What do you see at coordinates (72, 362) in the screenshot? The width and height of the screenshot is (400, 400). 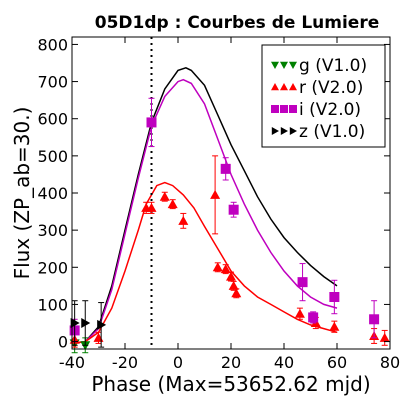 I see `x-tick-label: -40` at bounding box center [72, 362].